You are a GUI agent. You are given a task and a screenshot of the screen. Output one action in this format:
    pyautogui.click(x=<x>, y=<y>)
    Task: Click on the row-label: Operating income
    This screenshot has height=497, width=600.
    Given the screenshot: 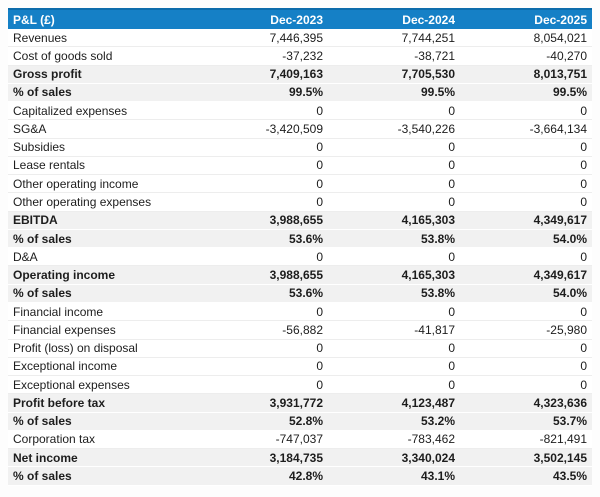 What is the action you would take?
    pyautogui.click(x=102, y=275)
    